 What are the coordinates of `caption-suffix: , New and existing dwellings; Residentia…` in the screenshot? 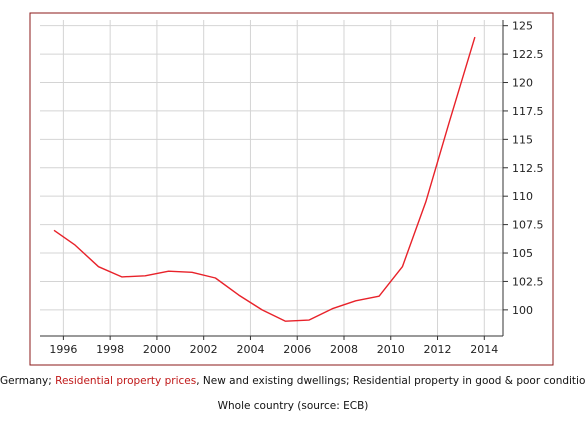 It's located at (391, 381).